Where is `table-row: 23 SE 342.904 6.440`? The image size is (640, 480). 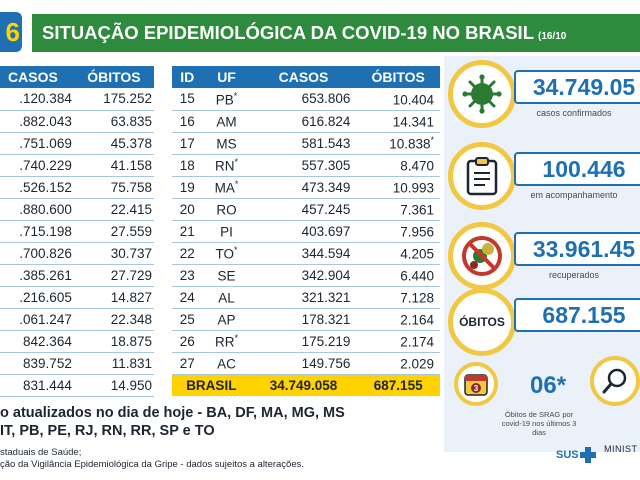 table-row: 23 SE 342.904 6.440 is located at coordinates (306, 275).